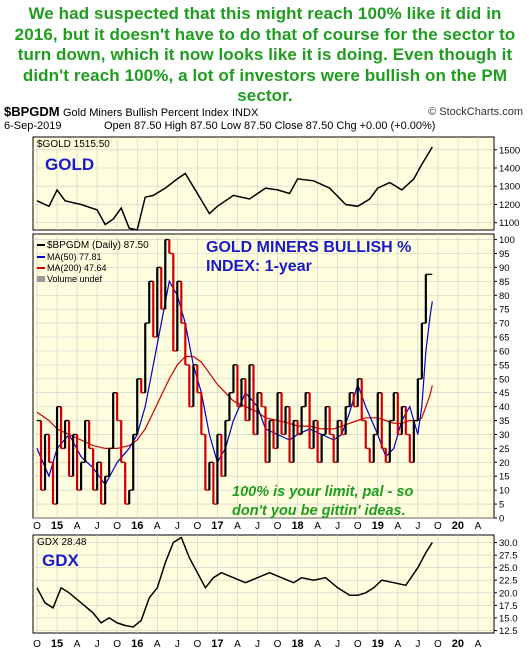  Describe the element at coordinates (74, 257) in the screenshot. I see `legend-ma50: MA(50) 77.81` at that location.